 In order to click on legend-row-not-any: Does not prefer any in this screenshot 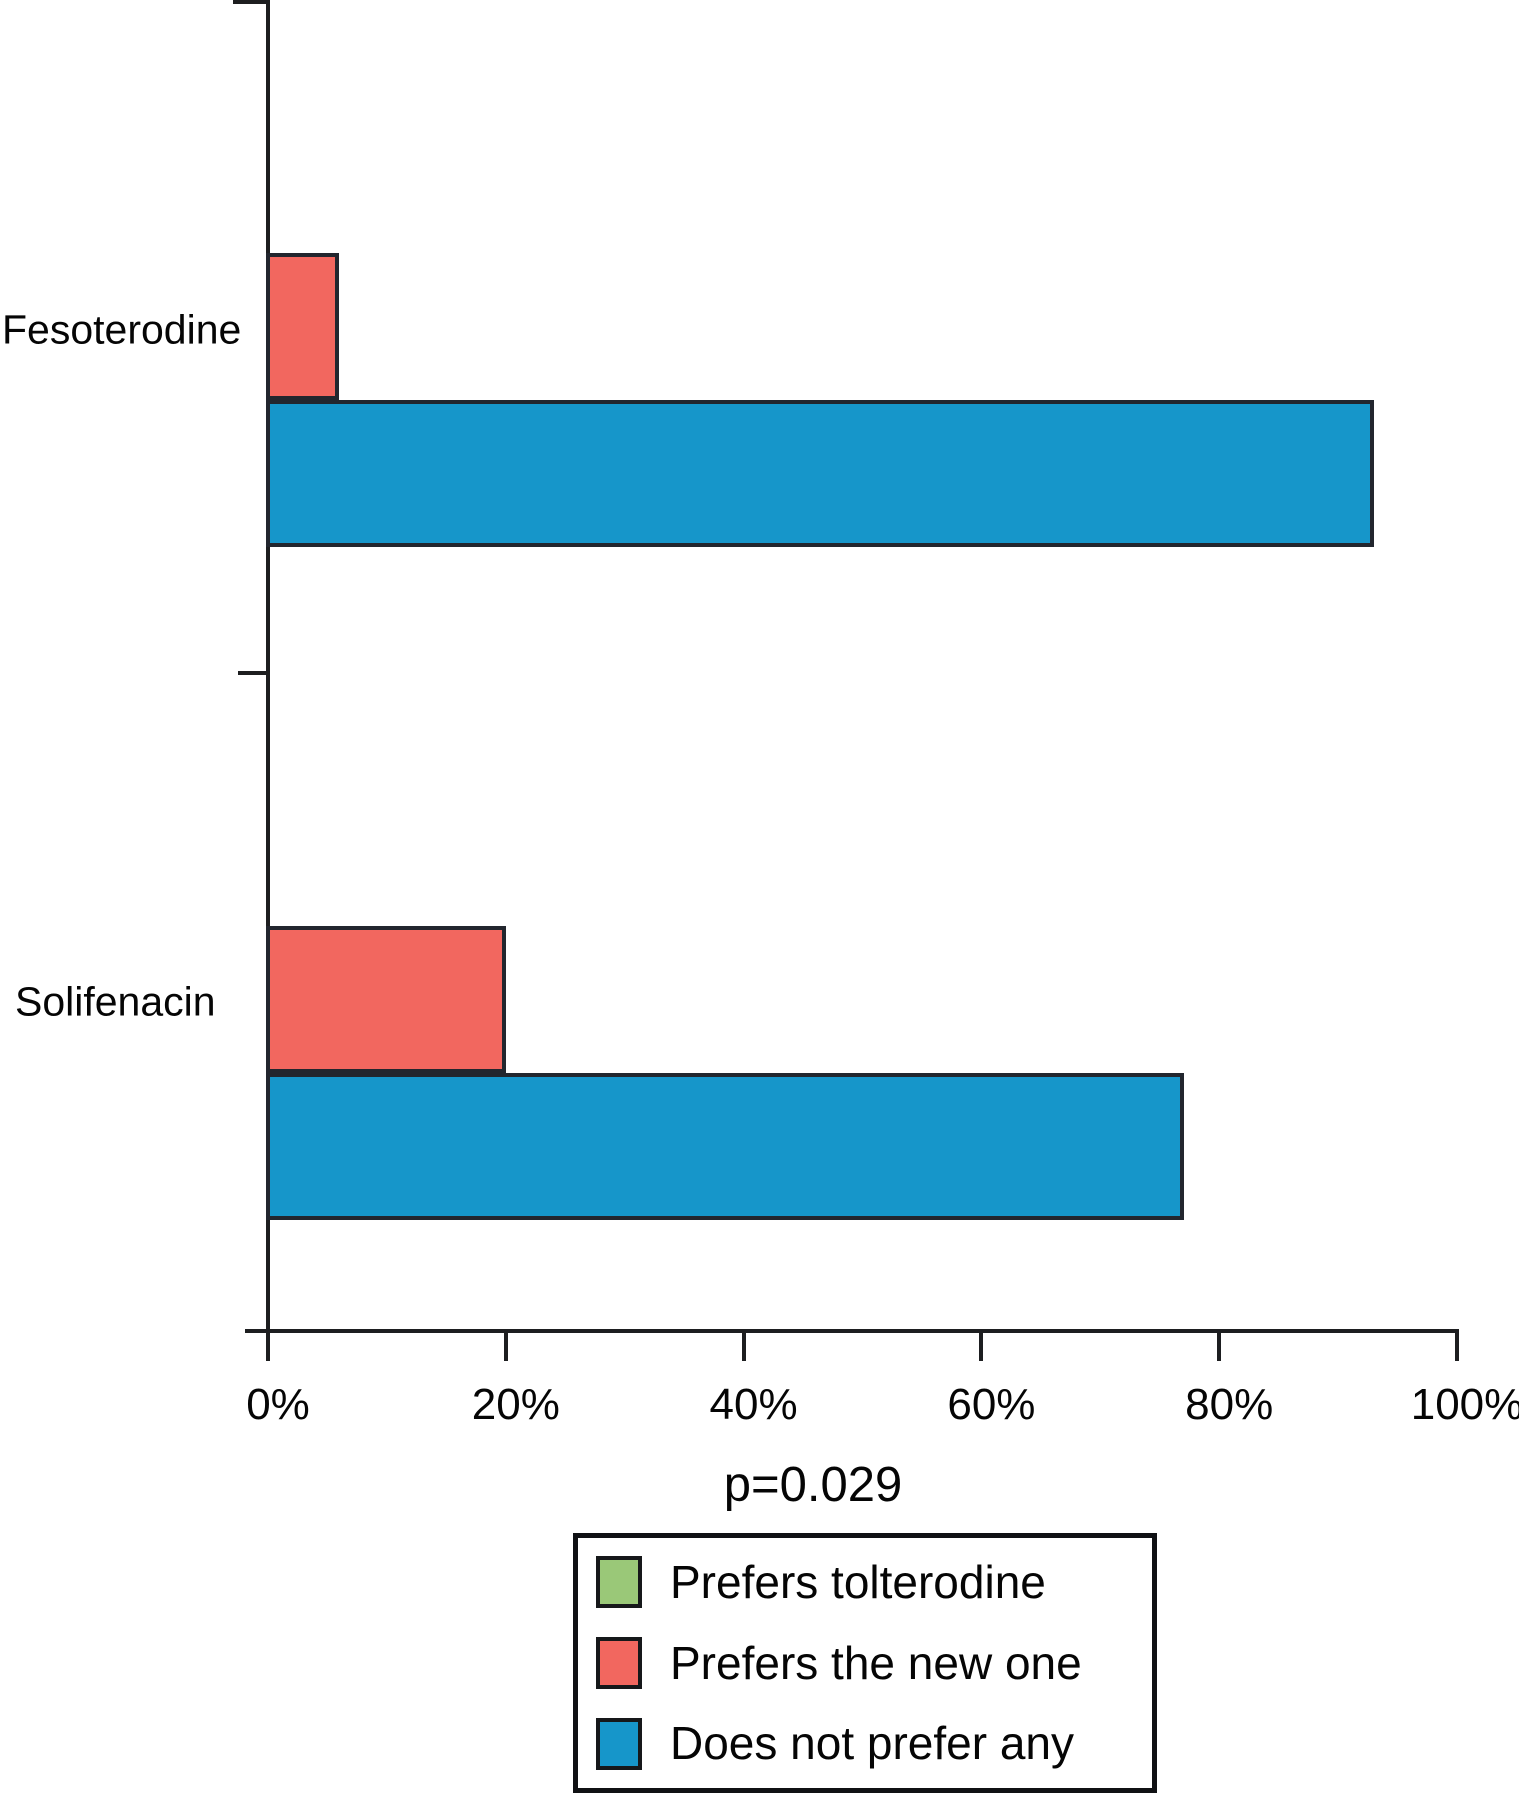, I will do `click(874, 1743)`.